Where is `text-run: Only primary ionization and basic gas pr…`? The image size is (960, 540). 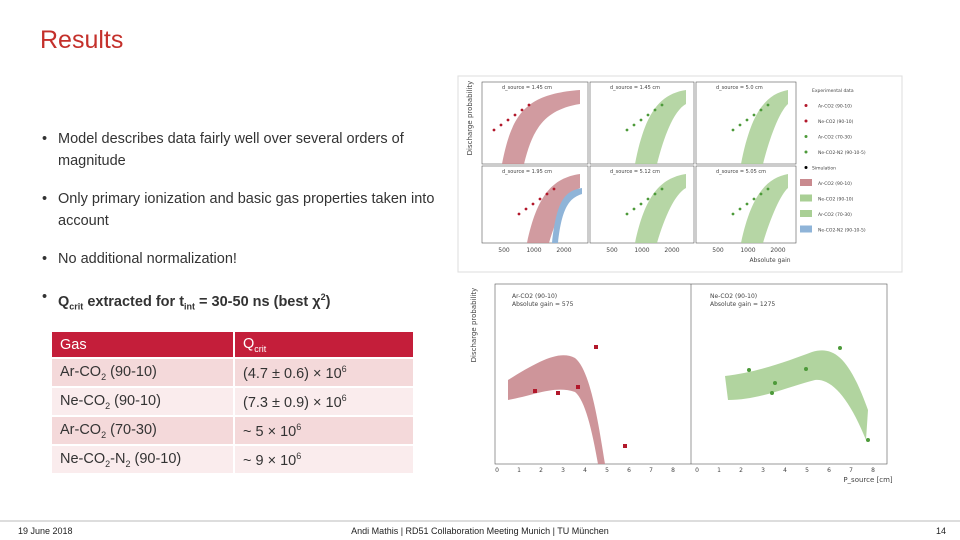 text-run: Only primary ionization and basic gas pr… is located at coordinates (246, 210).